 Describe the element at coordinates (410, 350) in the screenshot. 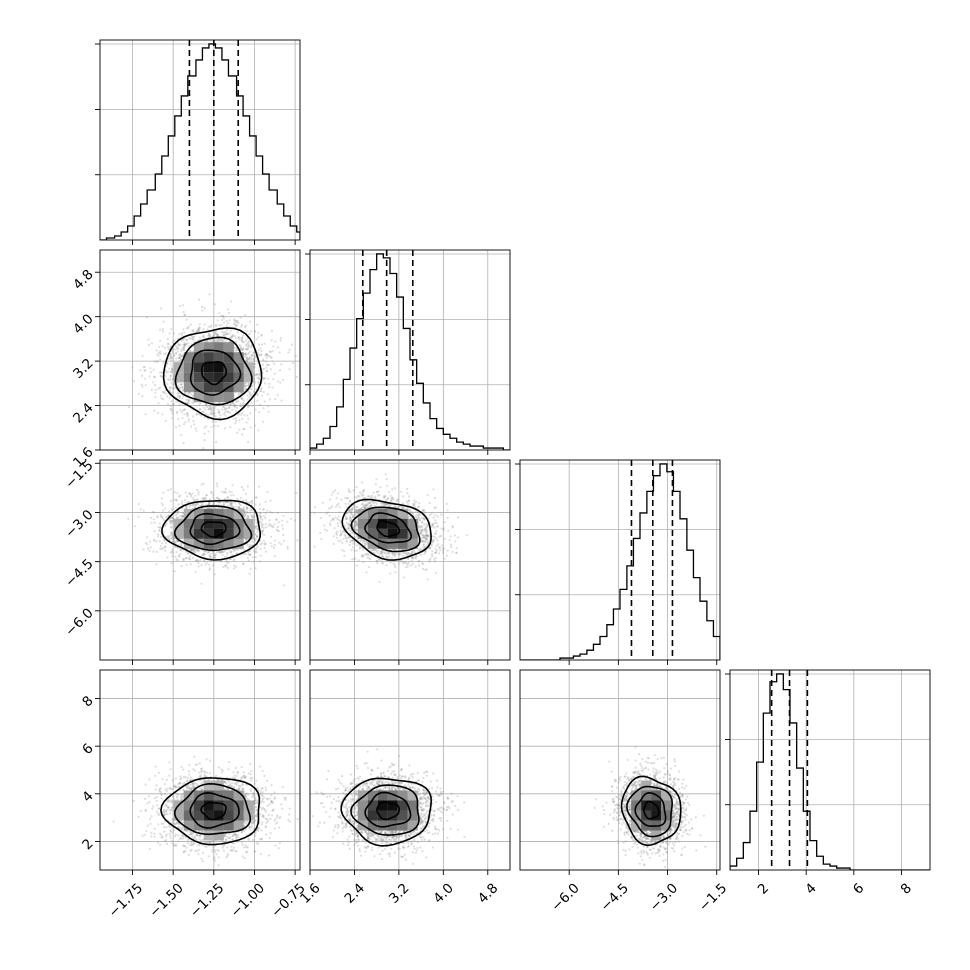

I see `axis-frame` at that location.